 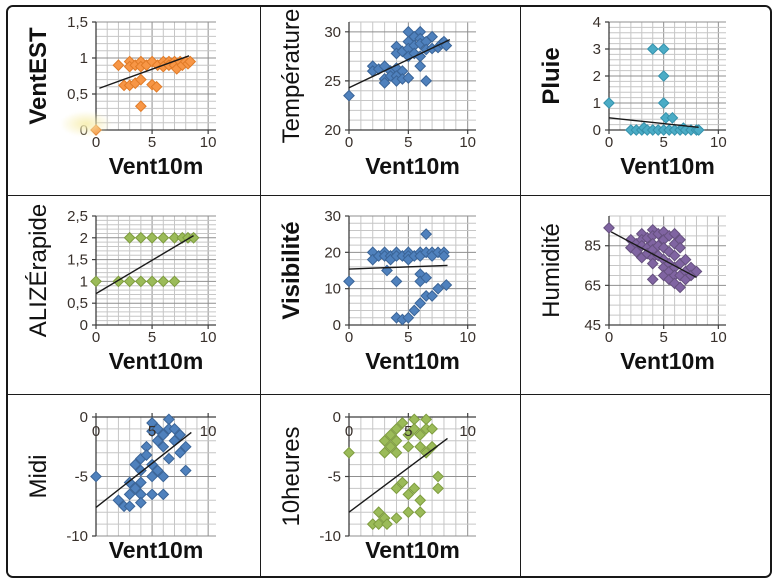 I want to click on tick-labels: 0 10 20 30 0 5 10, so click(x=400, y=277).